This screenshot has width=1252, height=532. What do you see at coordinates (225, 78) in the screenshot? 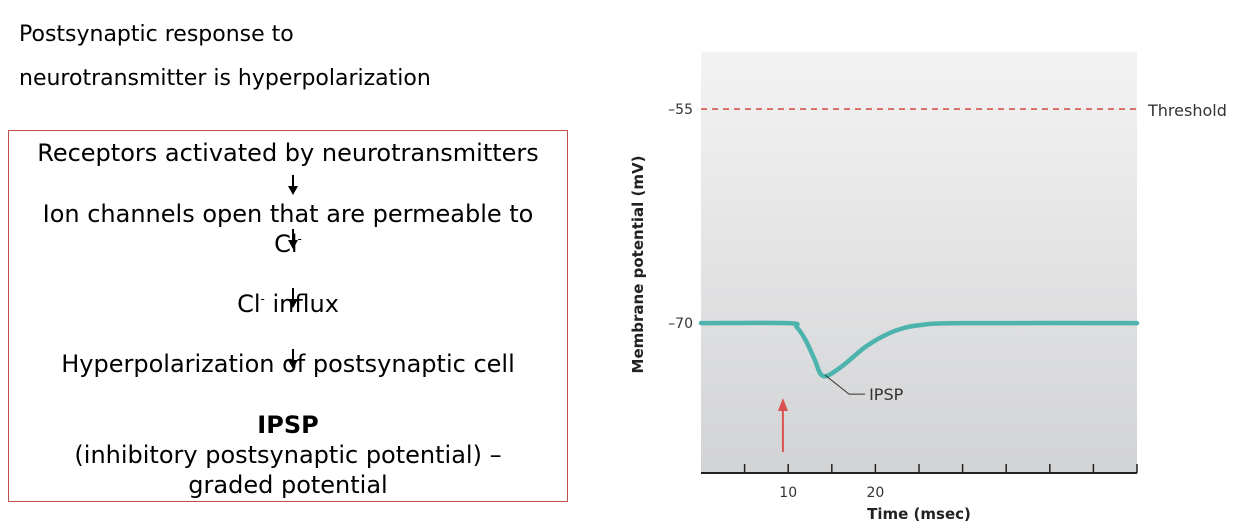
I see `slide-title-line-2: neurotransmitter is hyperpolarization` at bounding box center [225, 78].